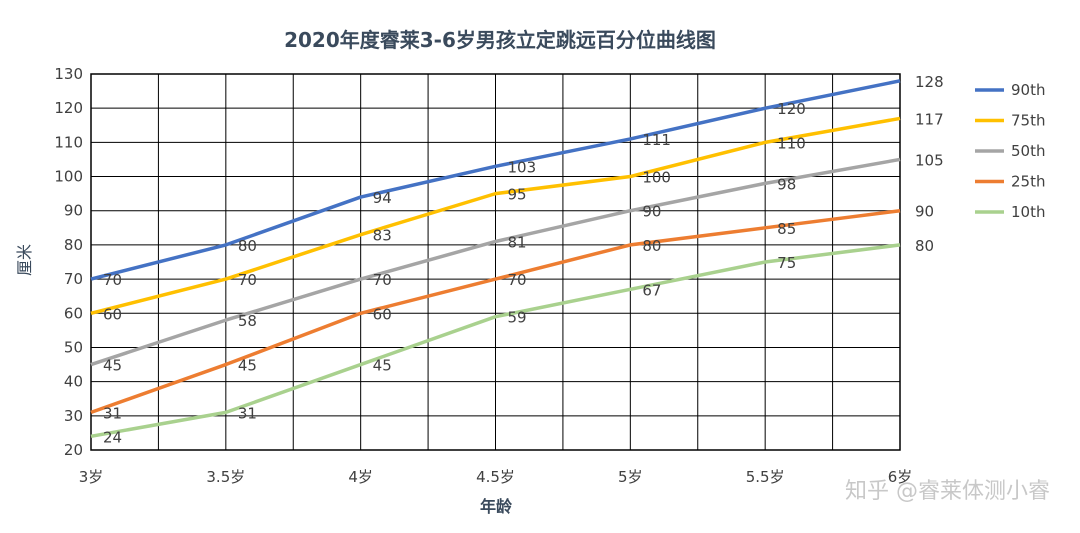  Describe the element at coordinates (68, 142) in the screenshot. I see `y-tick-label: 110` at that location.